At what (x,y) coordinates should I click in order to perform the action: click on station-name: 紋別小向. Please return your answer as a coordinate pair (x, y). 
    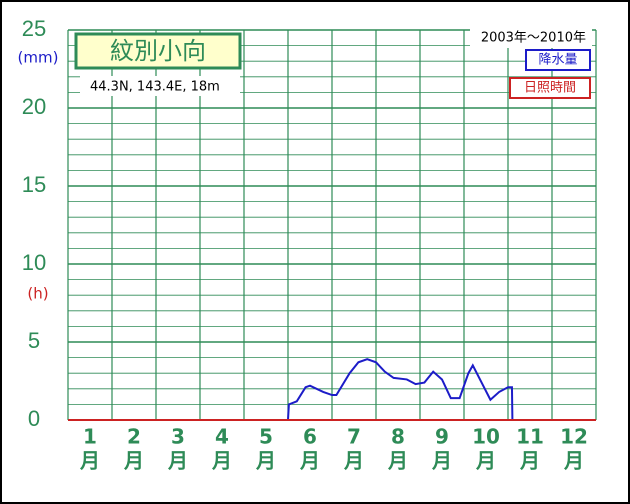
    Looking at the image, I should click on (158, 51).